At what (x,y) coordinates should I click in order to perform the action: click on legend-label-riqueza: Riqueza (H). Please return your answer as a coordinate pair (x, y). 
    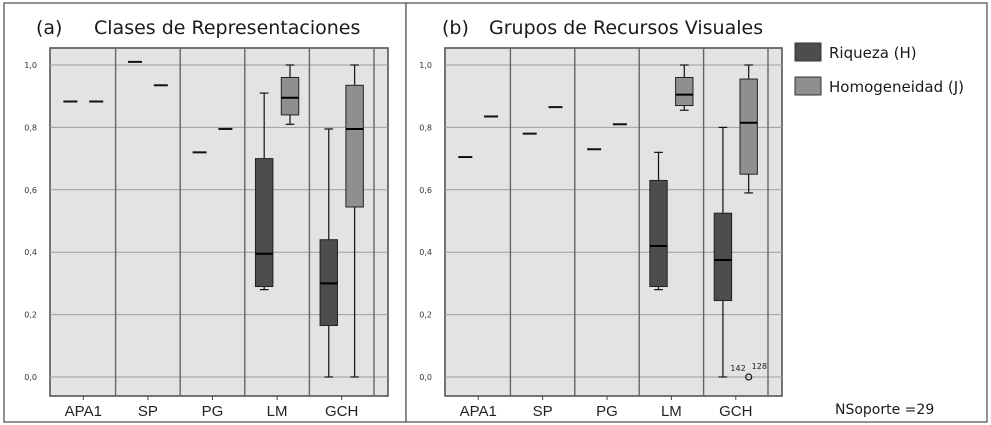
    Looking at the image, I should click on (873, 53).